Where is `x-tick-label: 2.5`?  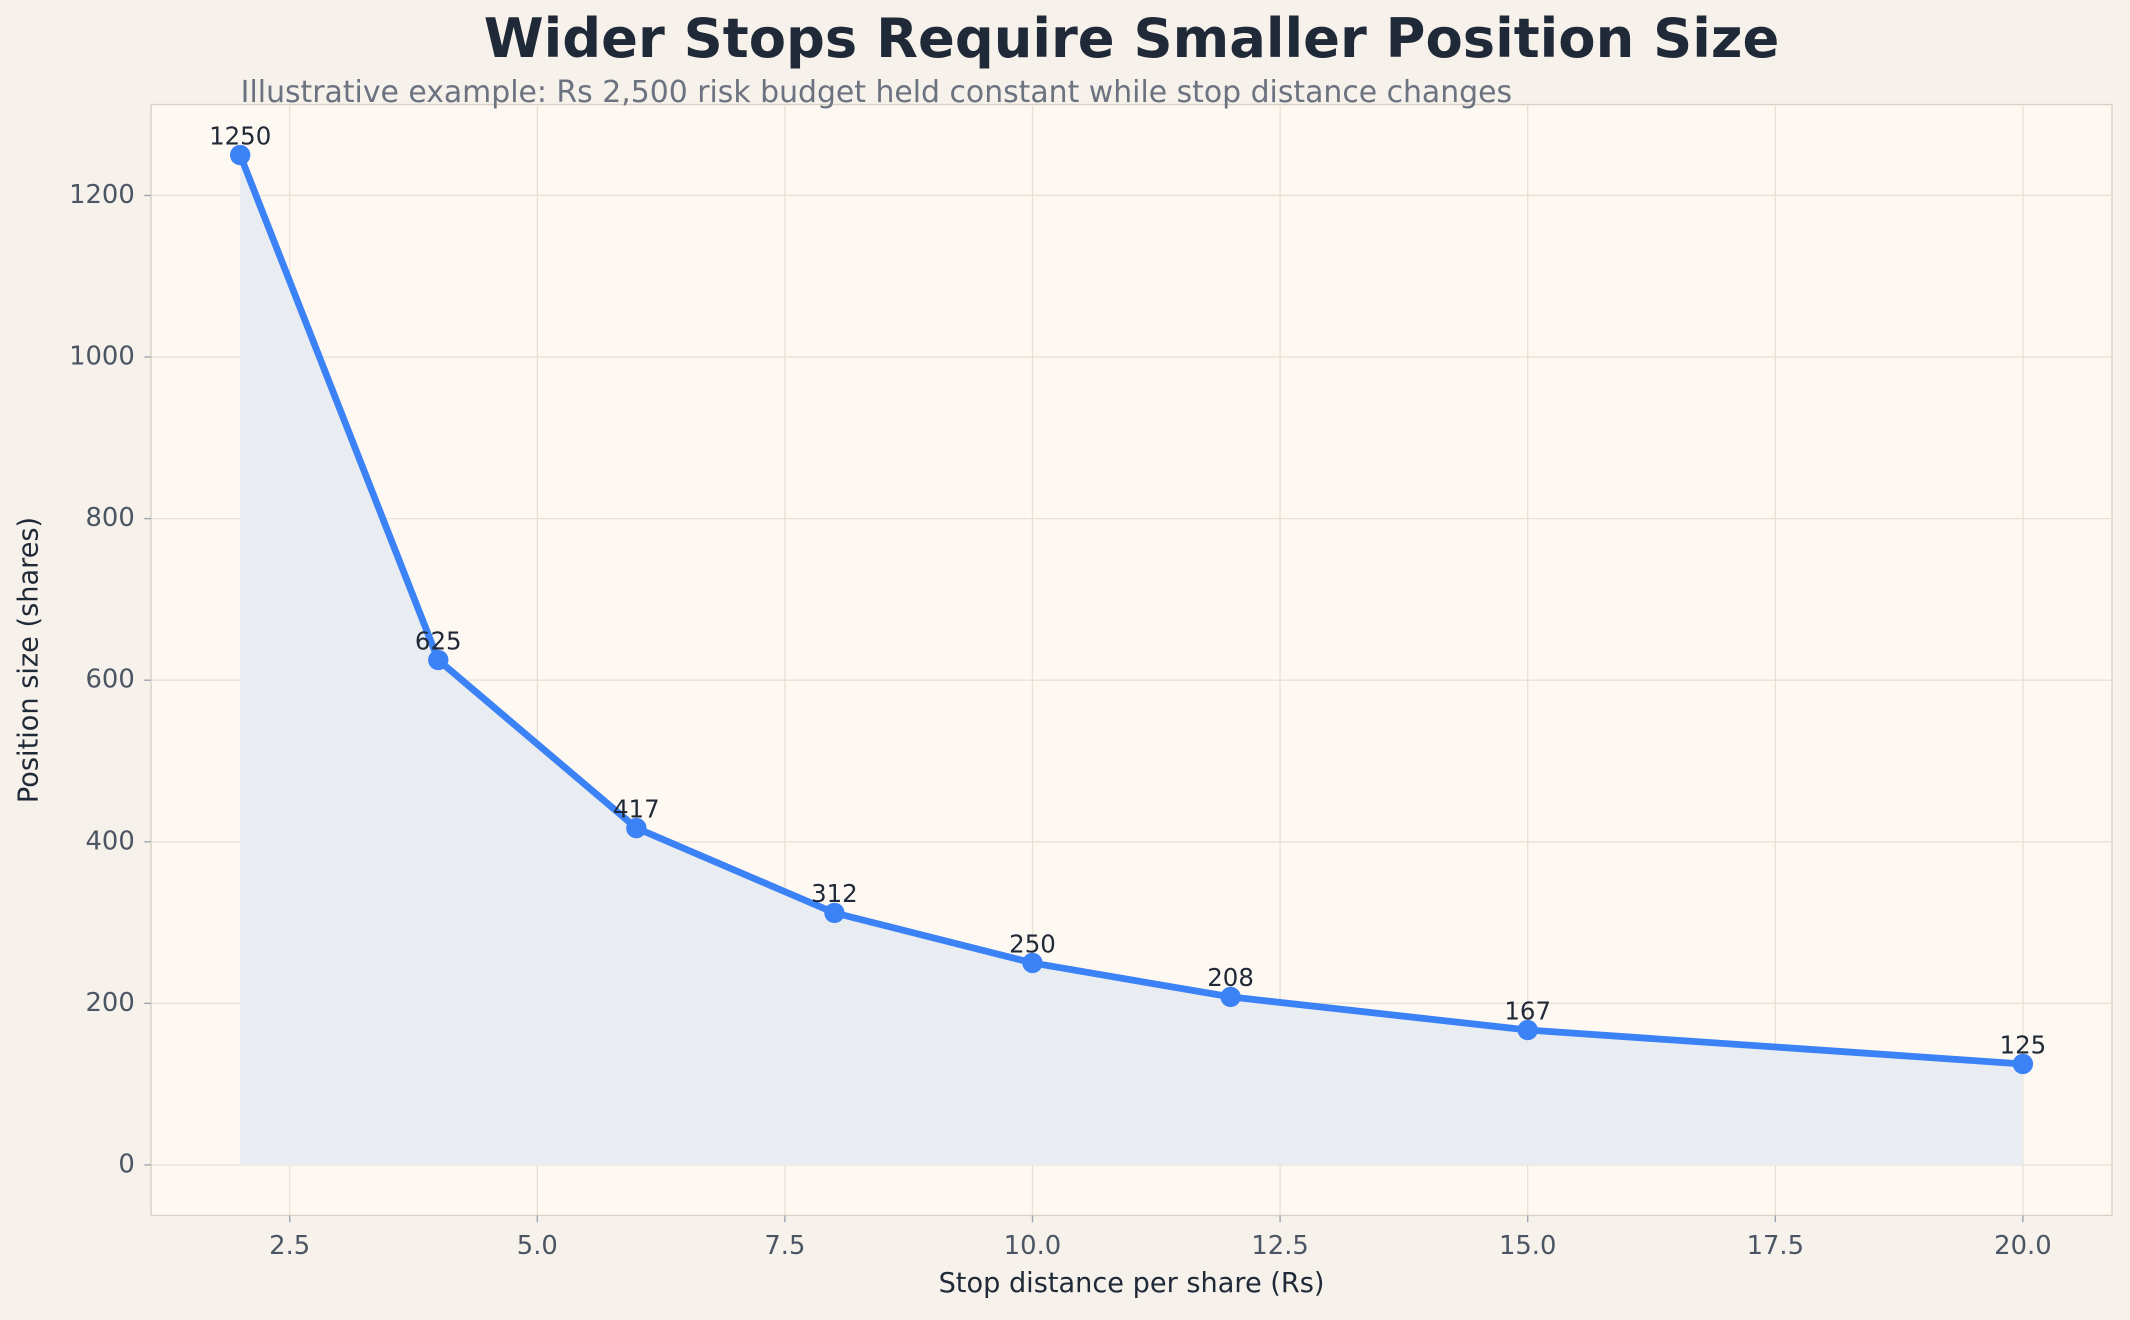 x-tick-label: 2.5 is located at coordinates (289, 1246).